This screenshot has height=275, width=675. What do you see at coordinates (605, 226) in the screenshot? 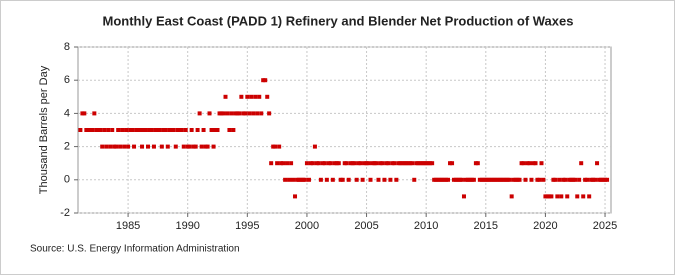
I see `x-tick-label: 2025` at bounding box center [605, 226].